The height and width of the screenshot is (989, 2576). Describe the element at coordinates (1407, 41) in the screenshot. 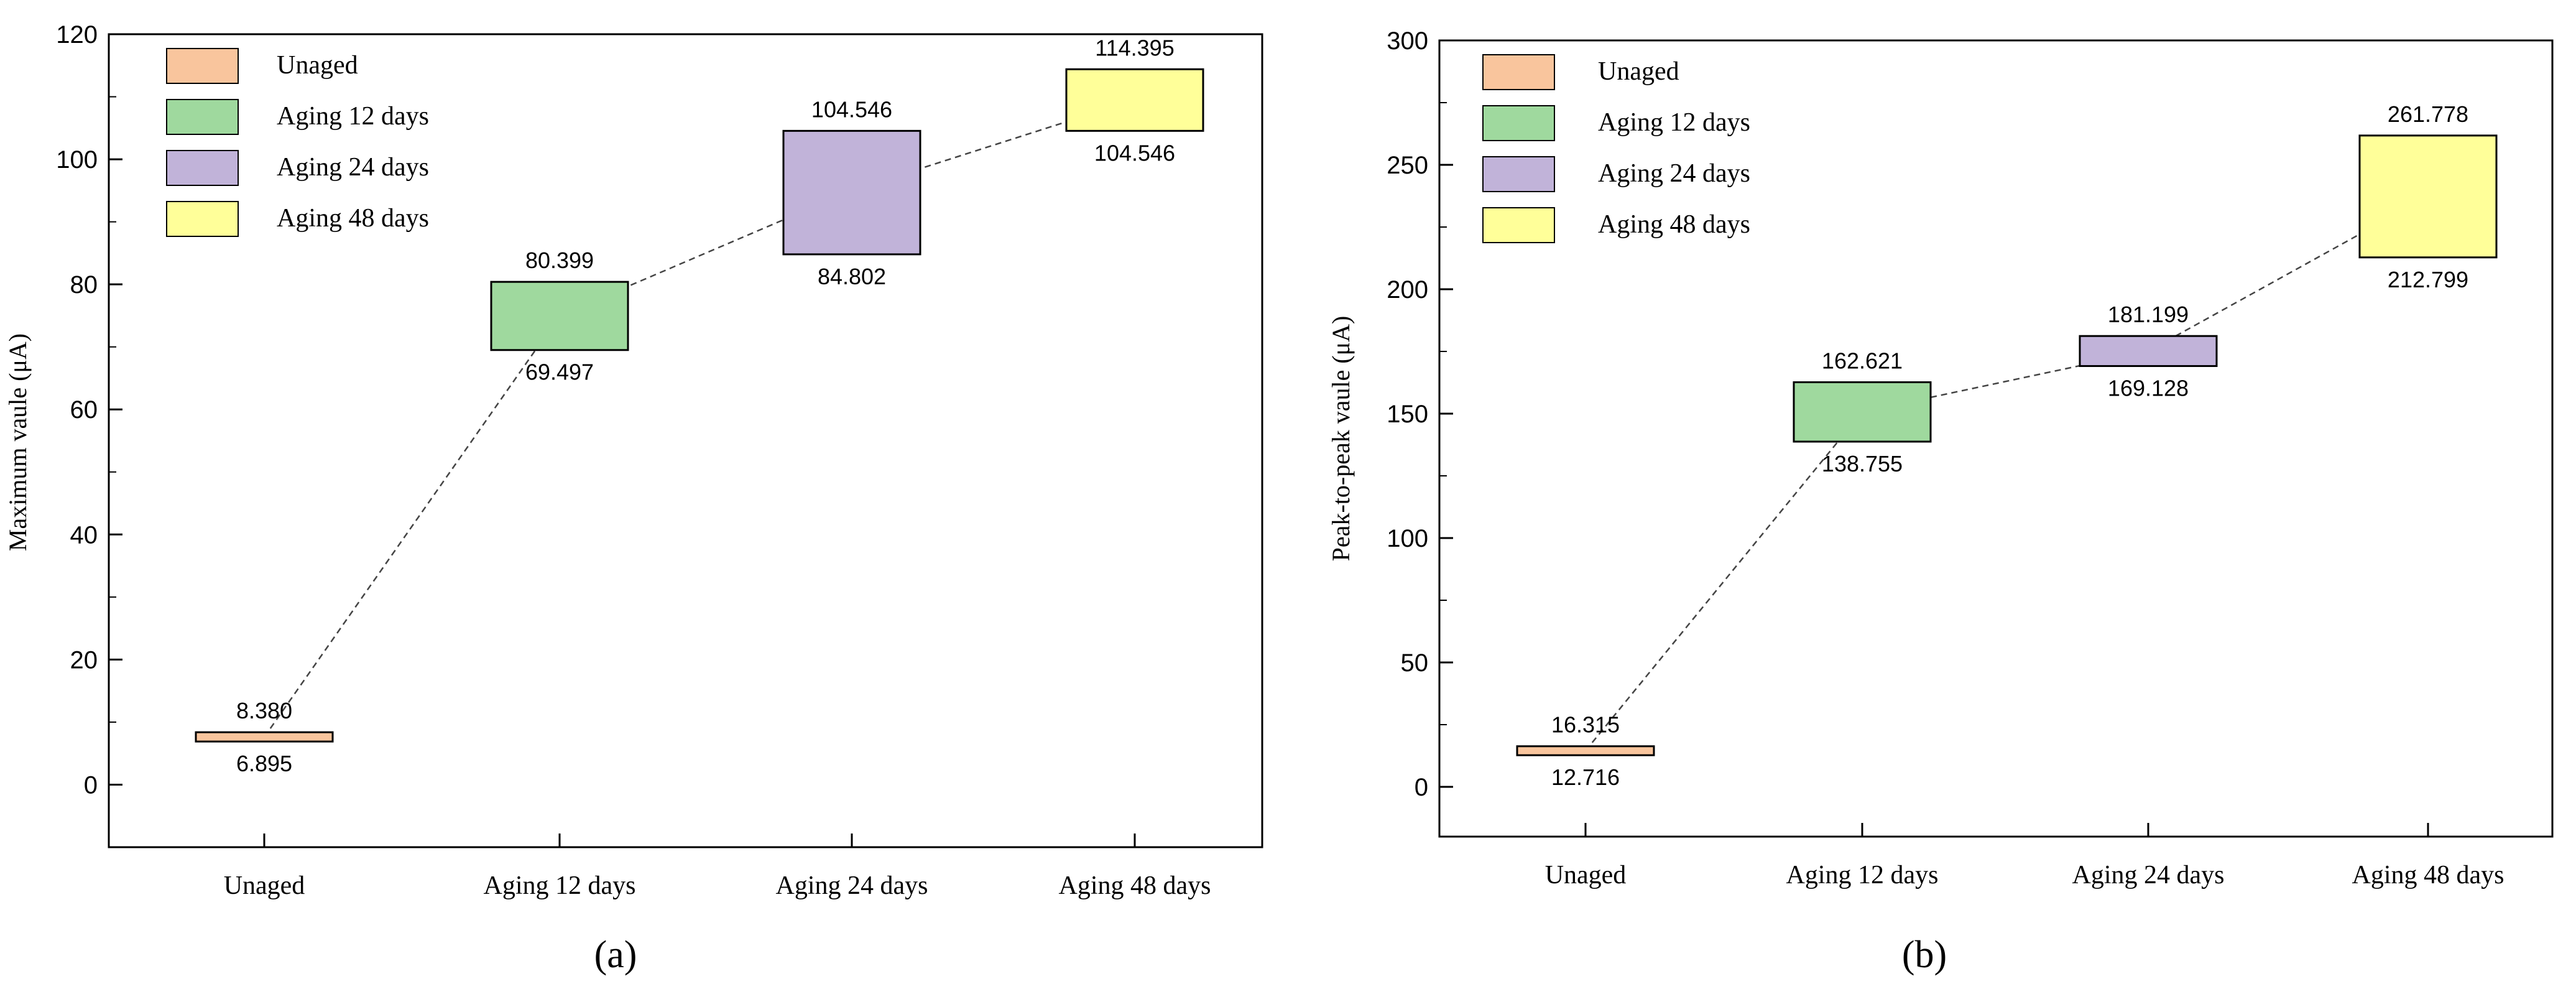

I see `y-tick-label: 300` at that location.